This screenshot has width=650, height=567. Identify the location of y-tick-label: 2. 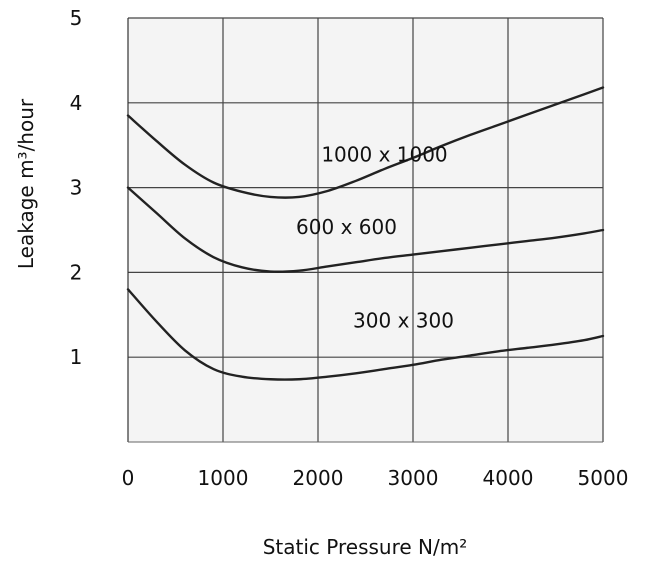
(76, 272).